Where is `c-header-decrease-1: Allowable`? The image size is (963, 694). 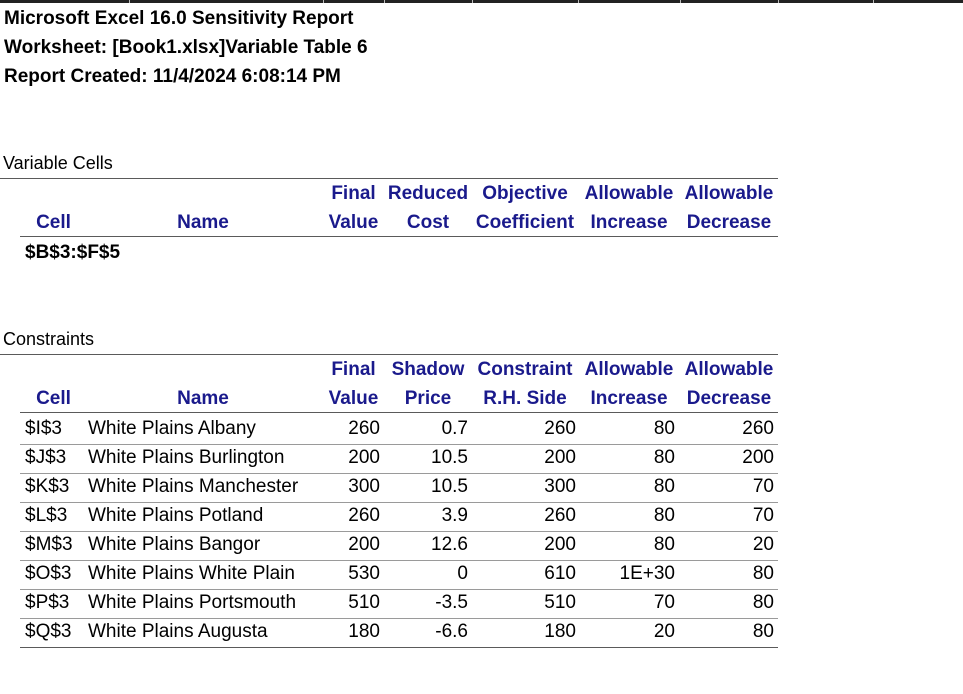
c-header-decrease-1: Allowable is located at coordinates (729, 369).